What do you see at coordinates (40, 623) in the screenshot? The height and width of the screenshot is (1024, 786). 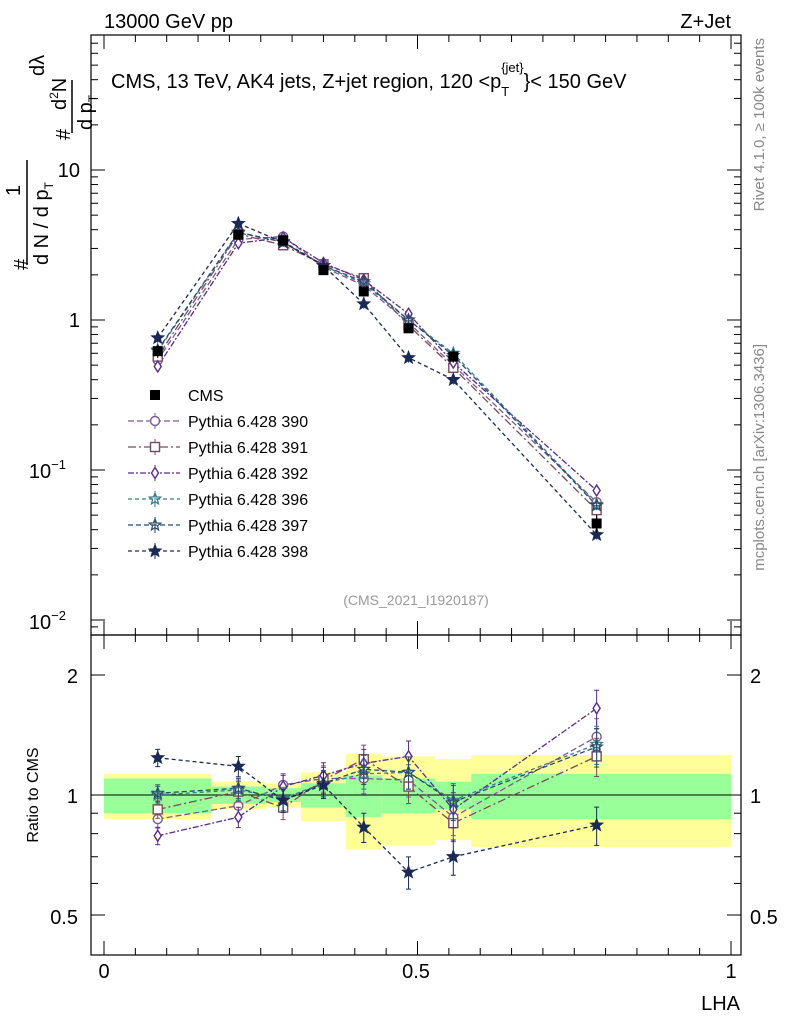 I see `main-tick-label-0.01-base: 10` at bounding box center [40, 623].